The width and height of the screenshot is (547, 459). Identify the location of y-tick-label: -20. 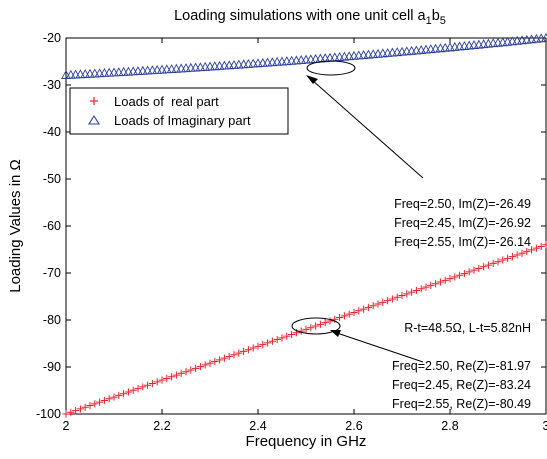
(52, 38).